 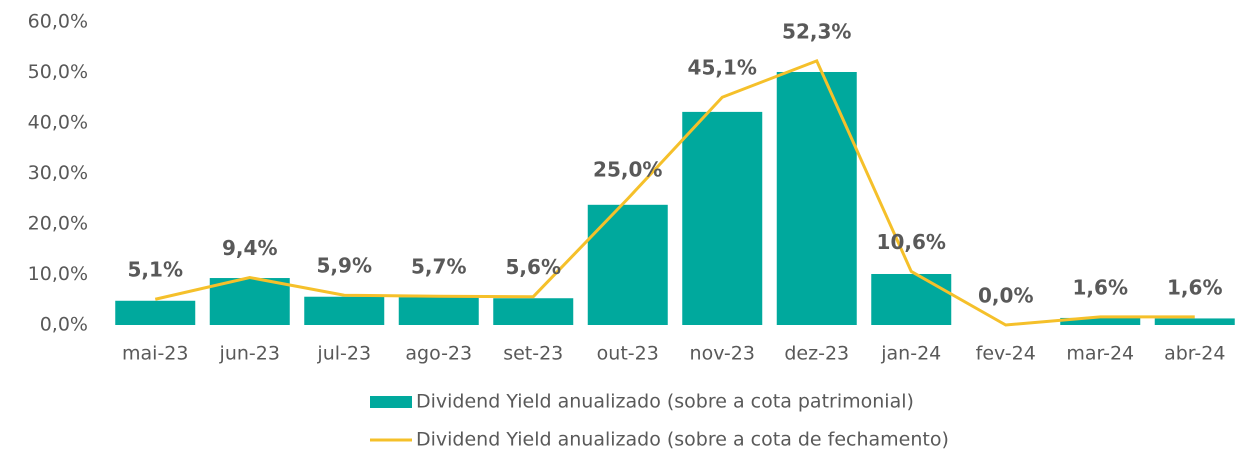 What do you see at coordinates (58, 22) in the screenshot?
I see `y-tick-label: 60,0%` at bounding box center [58, 22].